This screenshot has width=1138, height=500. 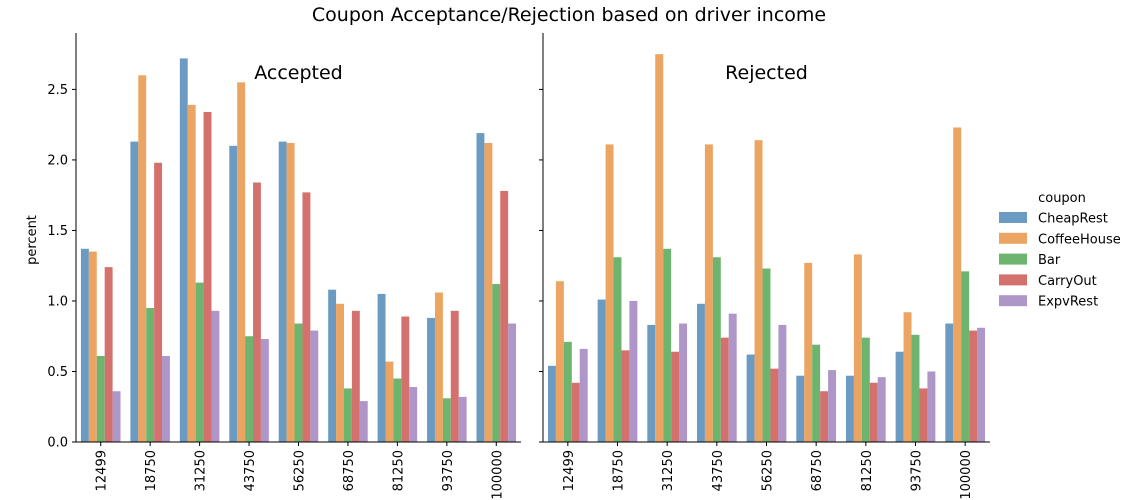 I want to click on legend-label-cheaprest: CheapRest, so click(x=1073, y=219).